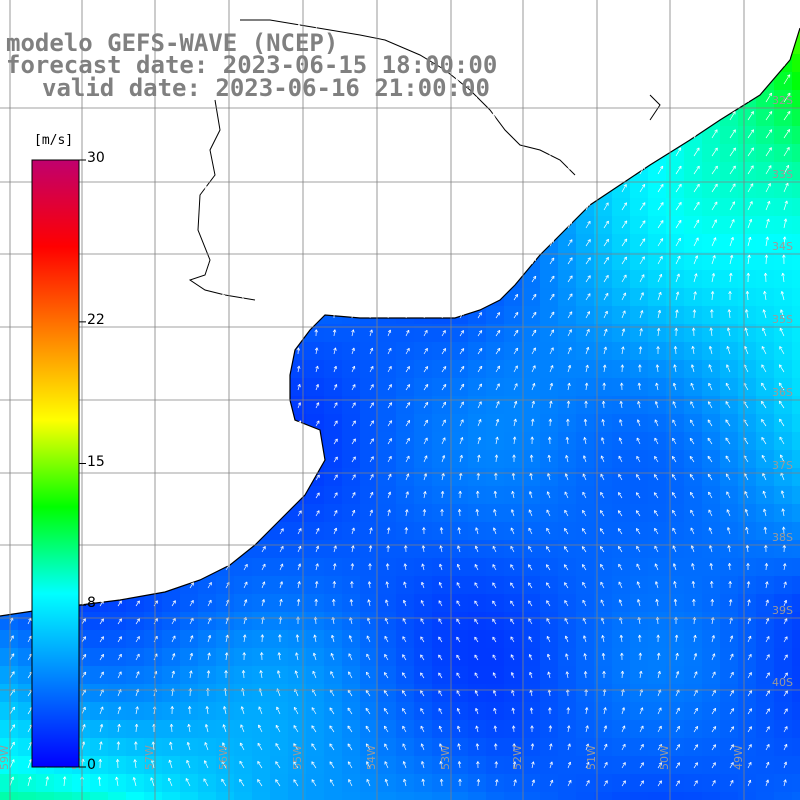 The height and width of the screenshot is (800, 800). Describe the element at coordinates (96, 319) in the screenshot. I see `colorbar-tick-label: 22` at that location.